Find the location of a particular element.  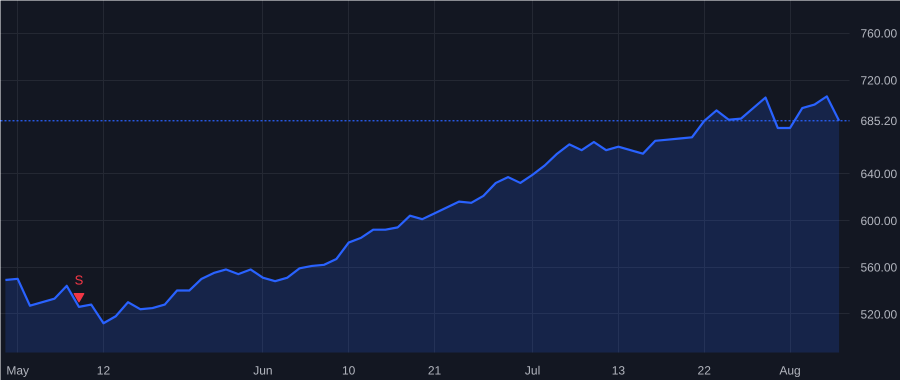

y-tick-label: 520.00 is located at coordinates (879, 314).